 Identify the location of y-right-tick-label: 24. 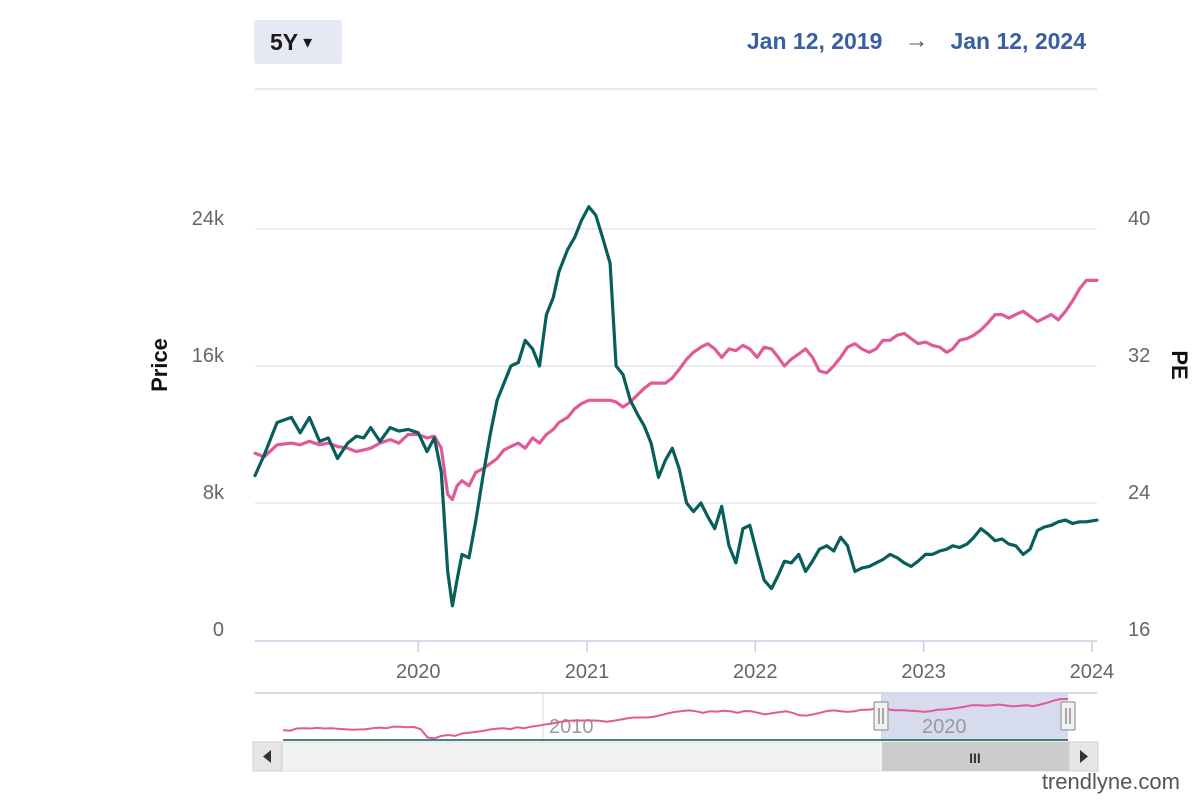
(1139, 493).